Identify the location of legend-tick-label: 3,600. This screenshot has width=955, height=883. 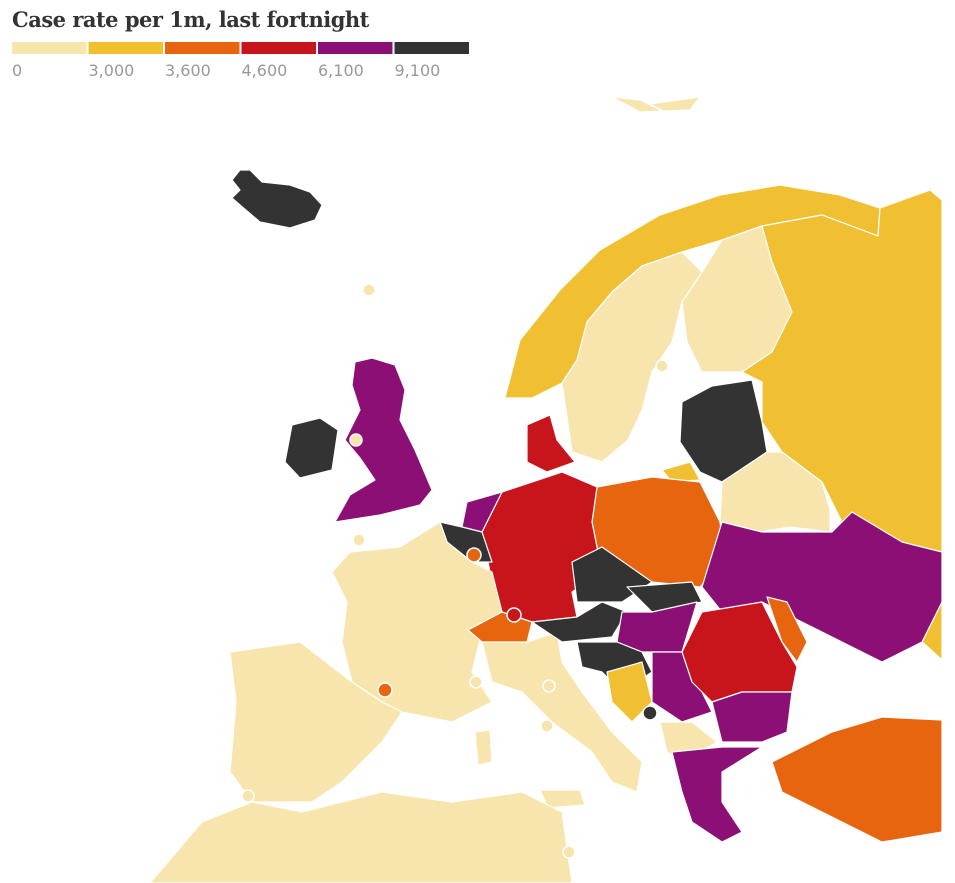
(188, 70).